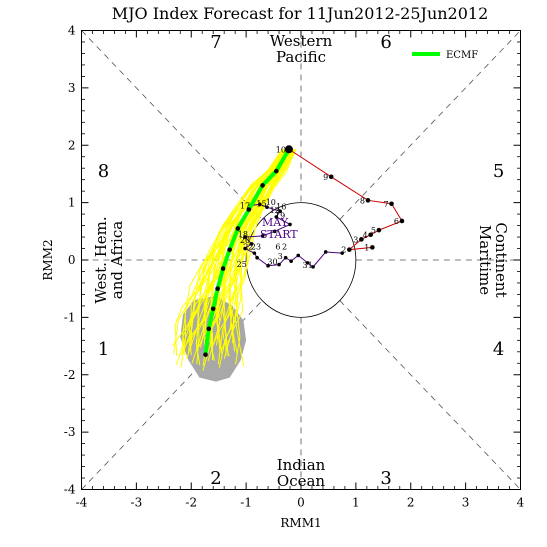 This screenshot has height=547, width=547. What do you see at coordinates (246, 503) in the screenshot?
I see `x-tick-label: -1` at bounding box center [246, 503].